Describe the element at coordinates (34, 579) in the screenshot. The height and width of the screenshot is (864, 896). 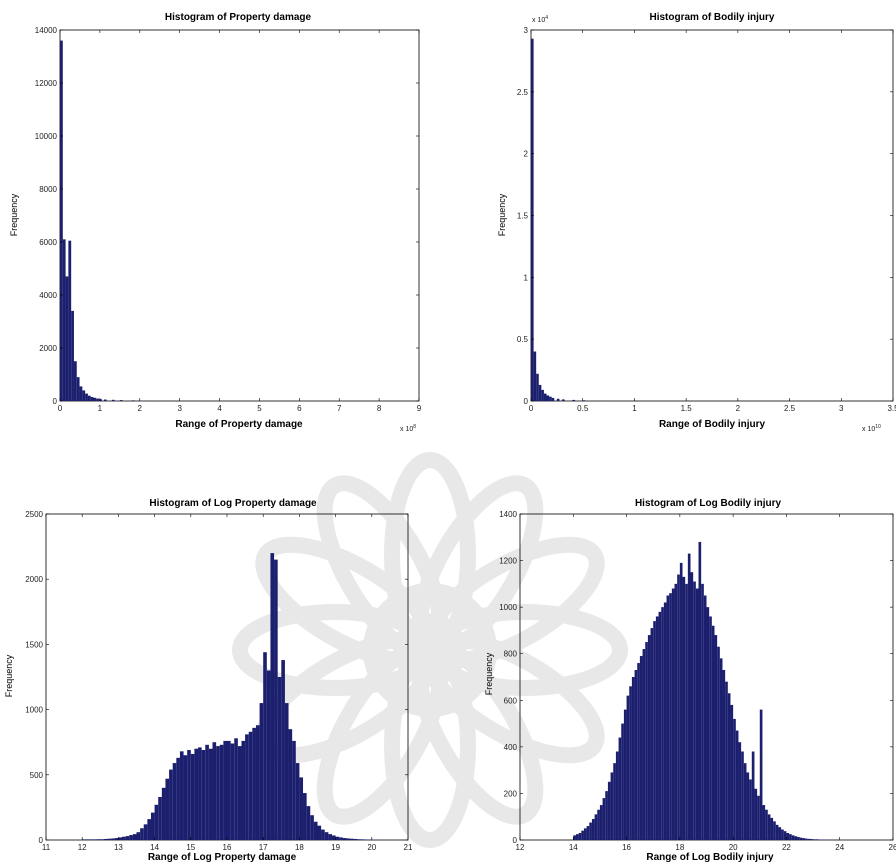
I see `y-tick-label: 2000` at that location.